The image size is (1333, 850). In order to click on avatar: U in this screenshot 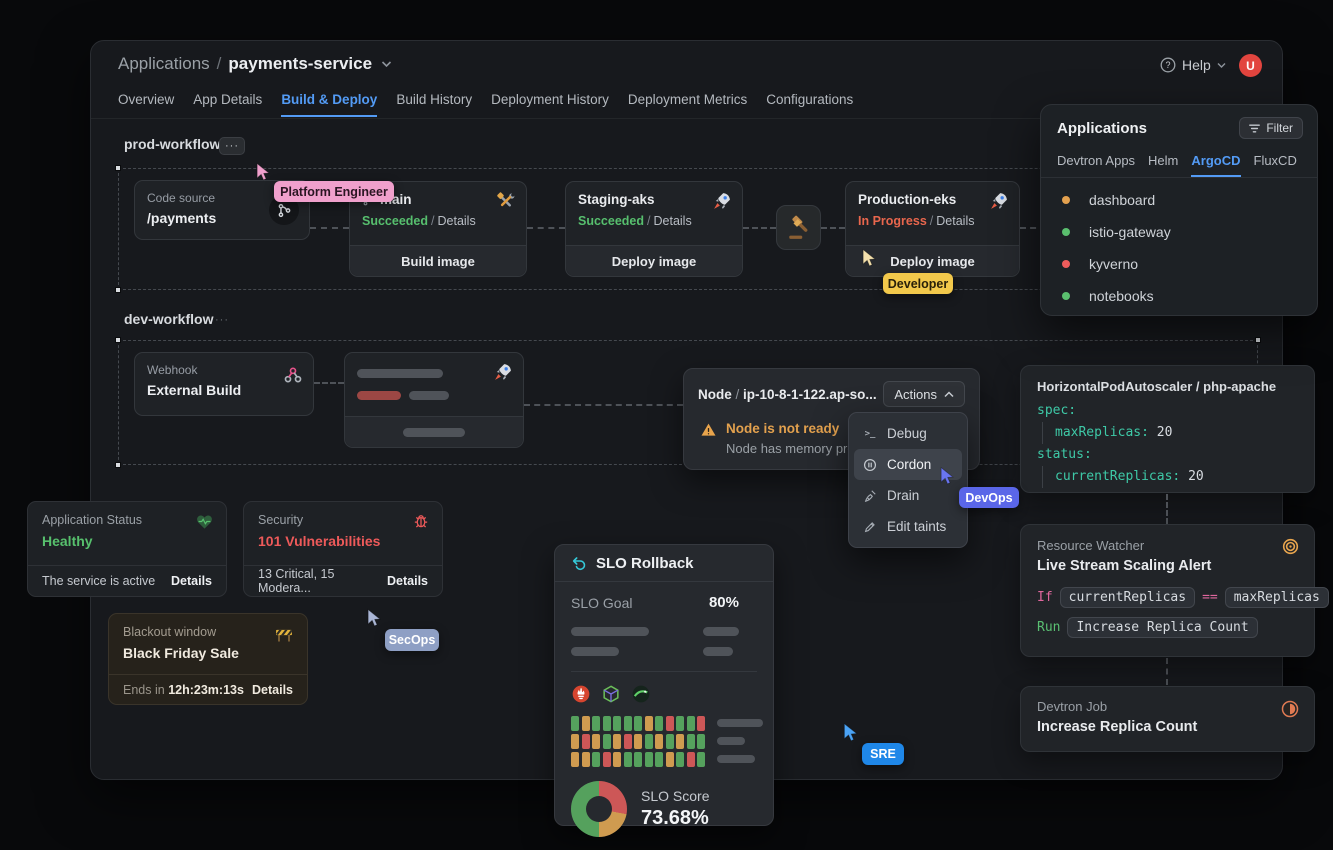, I will do `click(1250, 65)`.